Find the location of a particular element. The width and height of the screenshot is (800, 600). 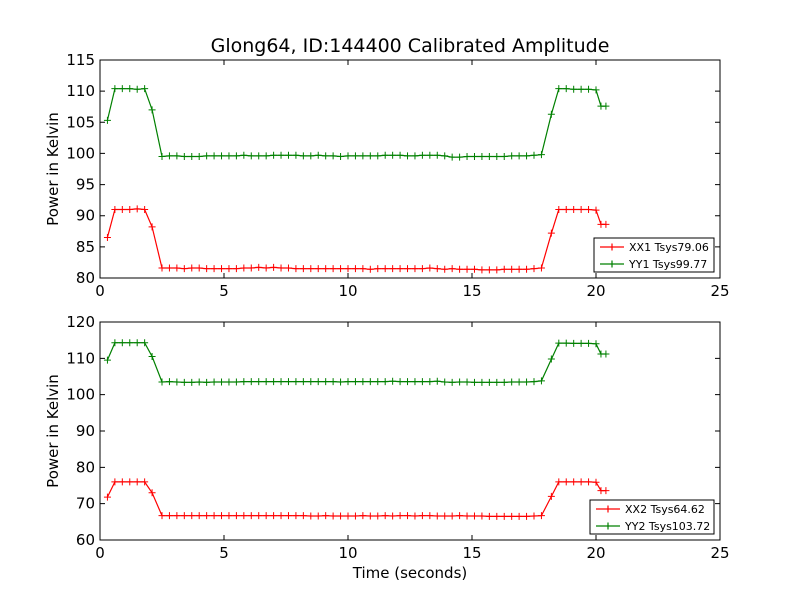

figure-title: Glong64, ID:144400 Calibrated Amplitude is located at coordinates (410, 46).